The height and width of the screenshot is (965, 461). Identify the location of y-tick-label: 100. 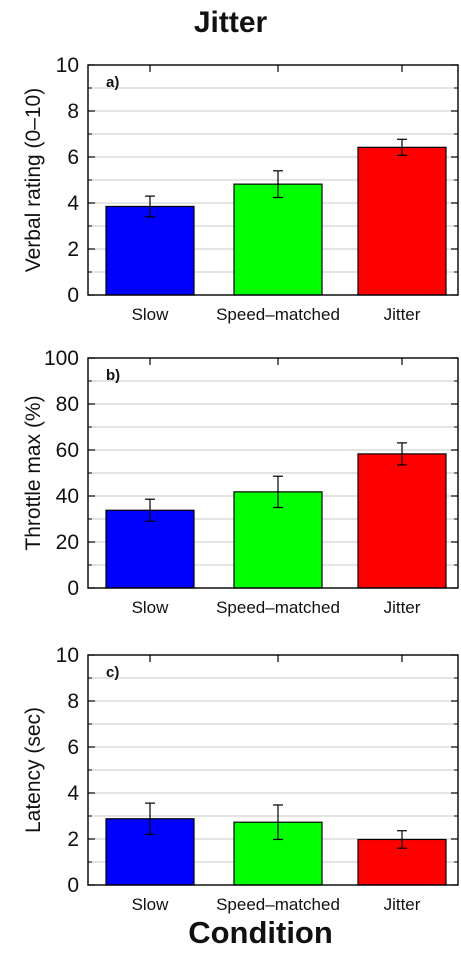
(61, 358).